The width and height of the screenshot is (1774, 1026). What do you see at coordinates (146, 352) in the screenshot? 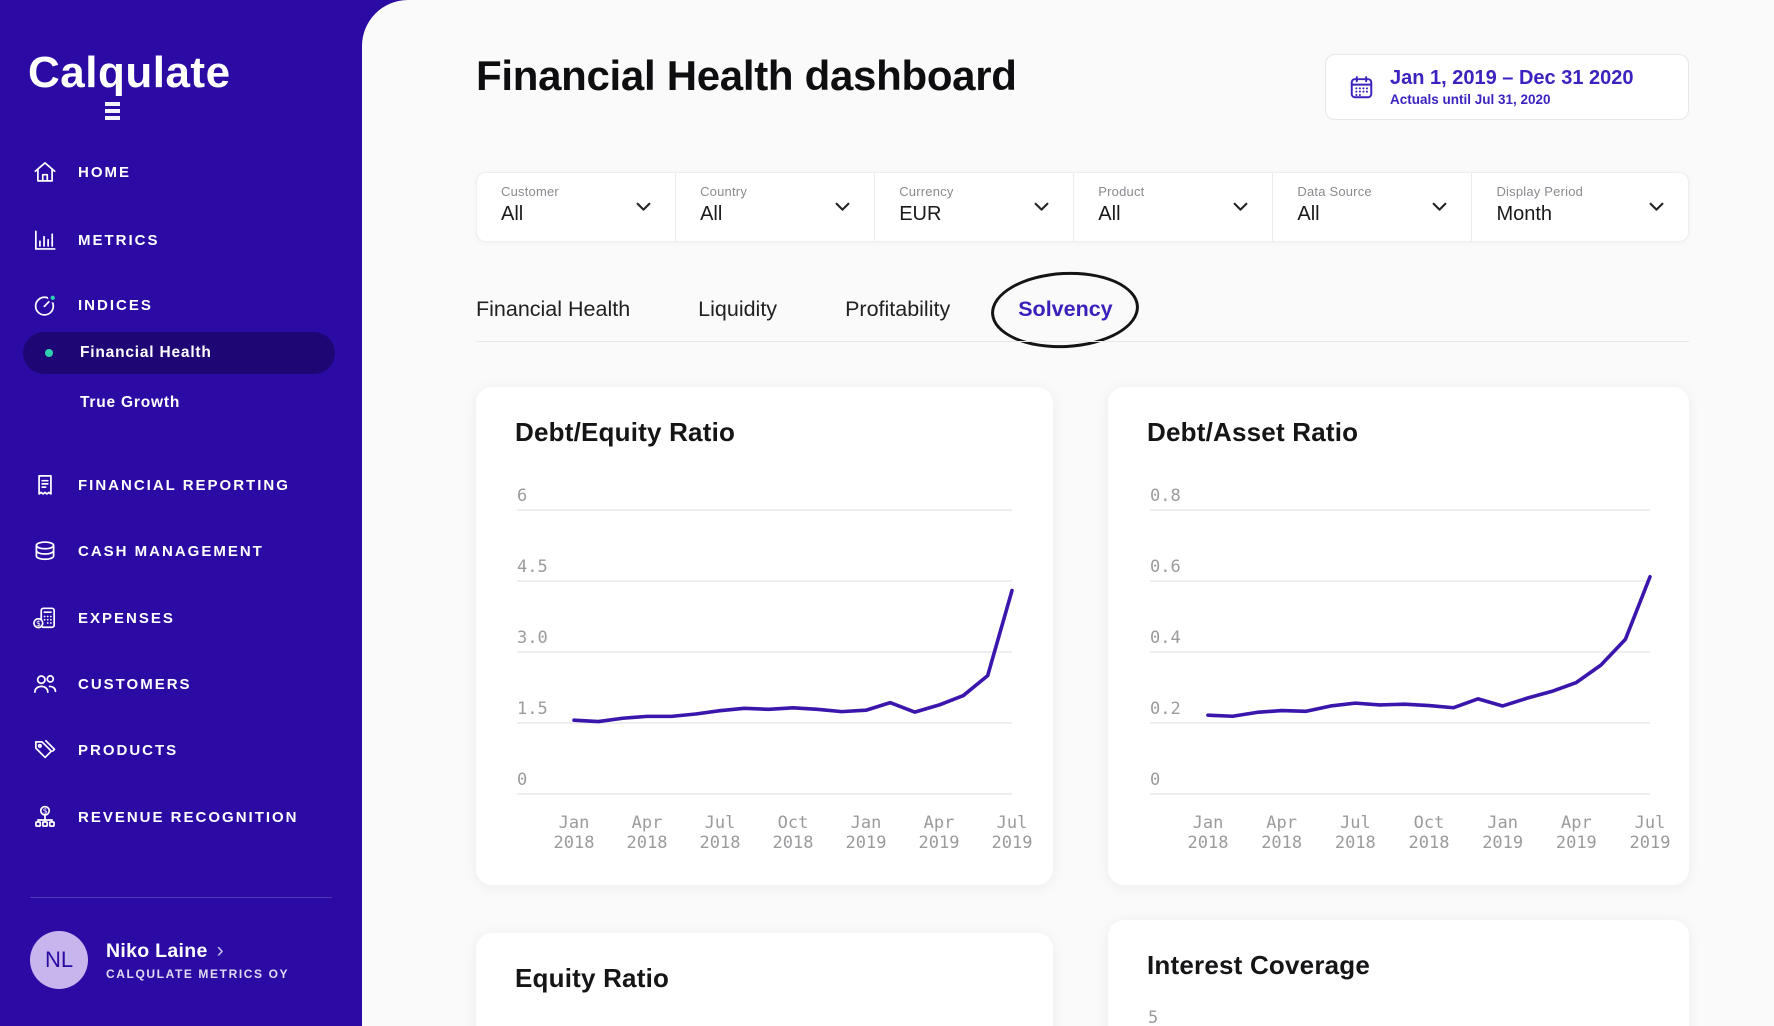
I see `sidebar-subitem-label: Financial Health` at bounding box center [146, 352].